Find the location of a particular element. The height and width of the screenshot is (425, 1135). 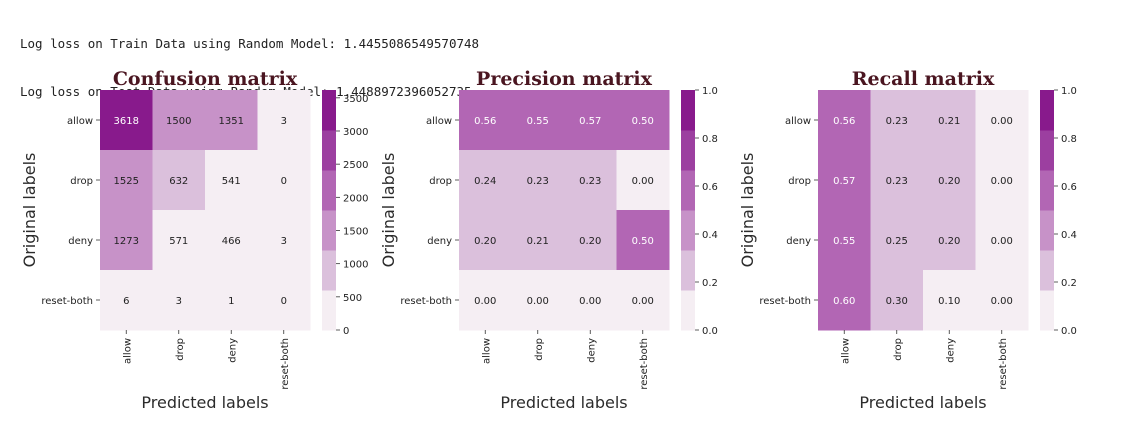

colorbar: 0.0 0.2 0.4 0.6 0.8 1.0 is located at coordinates (1058, 211).